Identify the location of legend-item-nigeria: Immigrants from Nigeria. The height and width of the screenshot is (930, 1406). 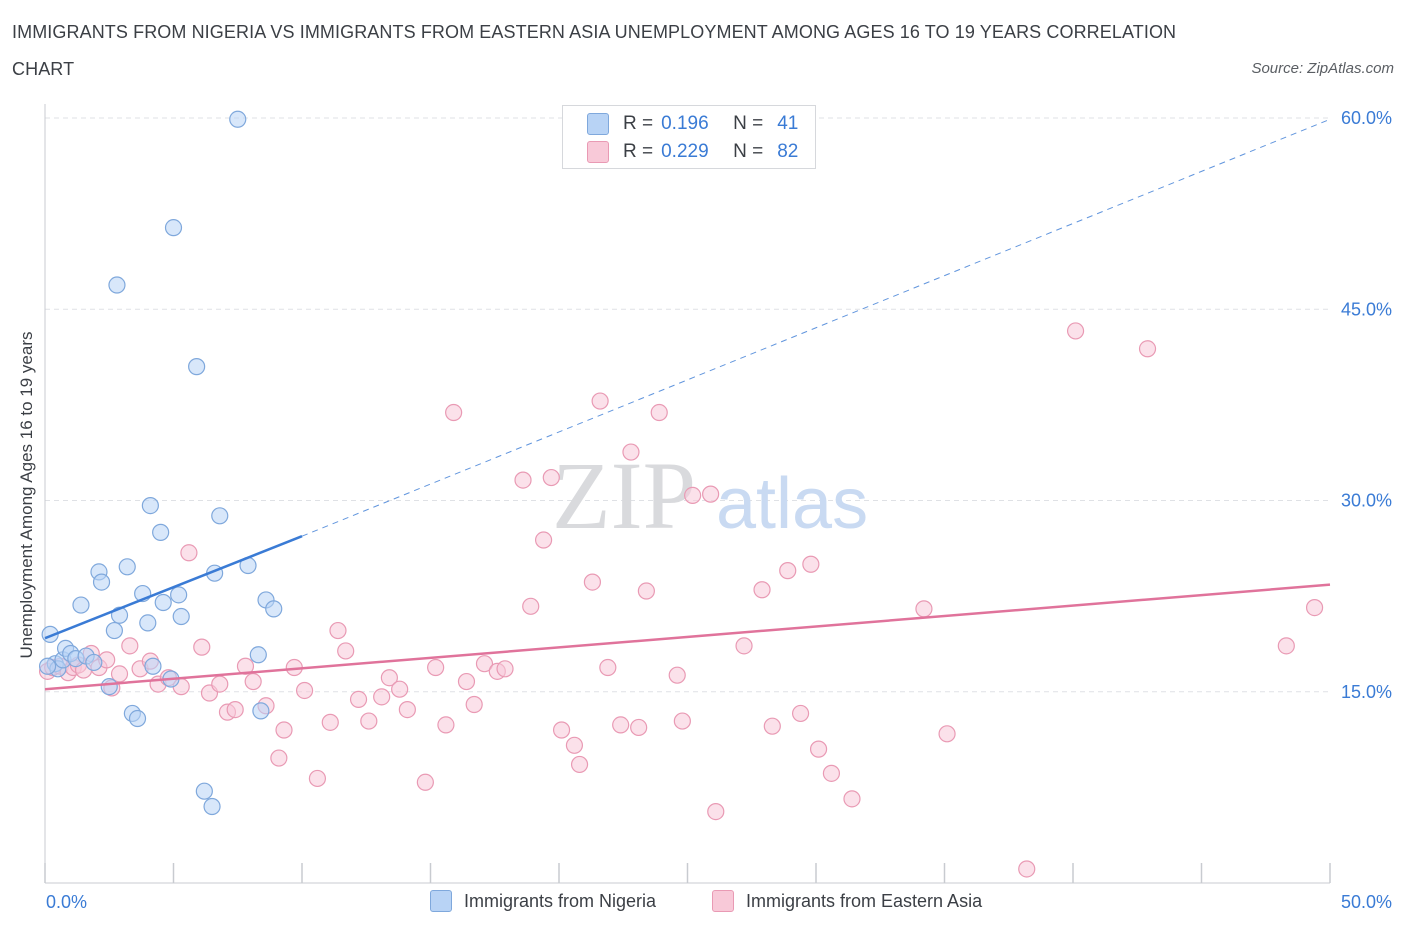
(543, 901).